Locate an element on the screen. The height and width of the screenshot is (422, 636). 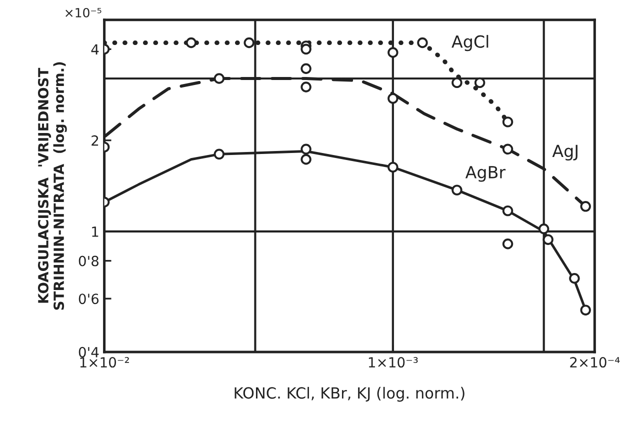
x-tick-label: 1×10⁻³ is located at coordinates (393, 362).